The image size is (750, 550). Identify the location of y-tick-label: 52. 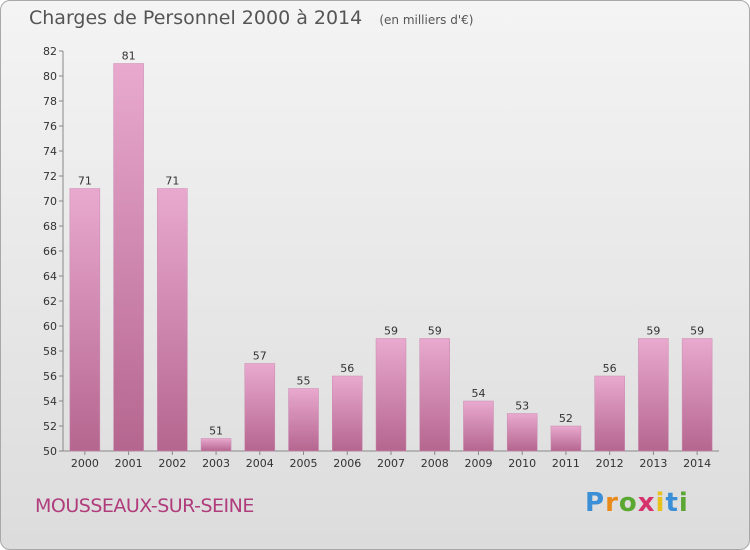
(50, 426).